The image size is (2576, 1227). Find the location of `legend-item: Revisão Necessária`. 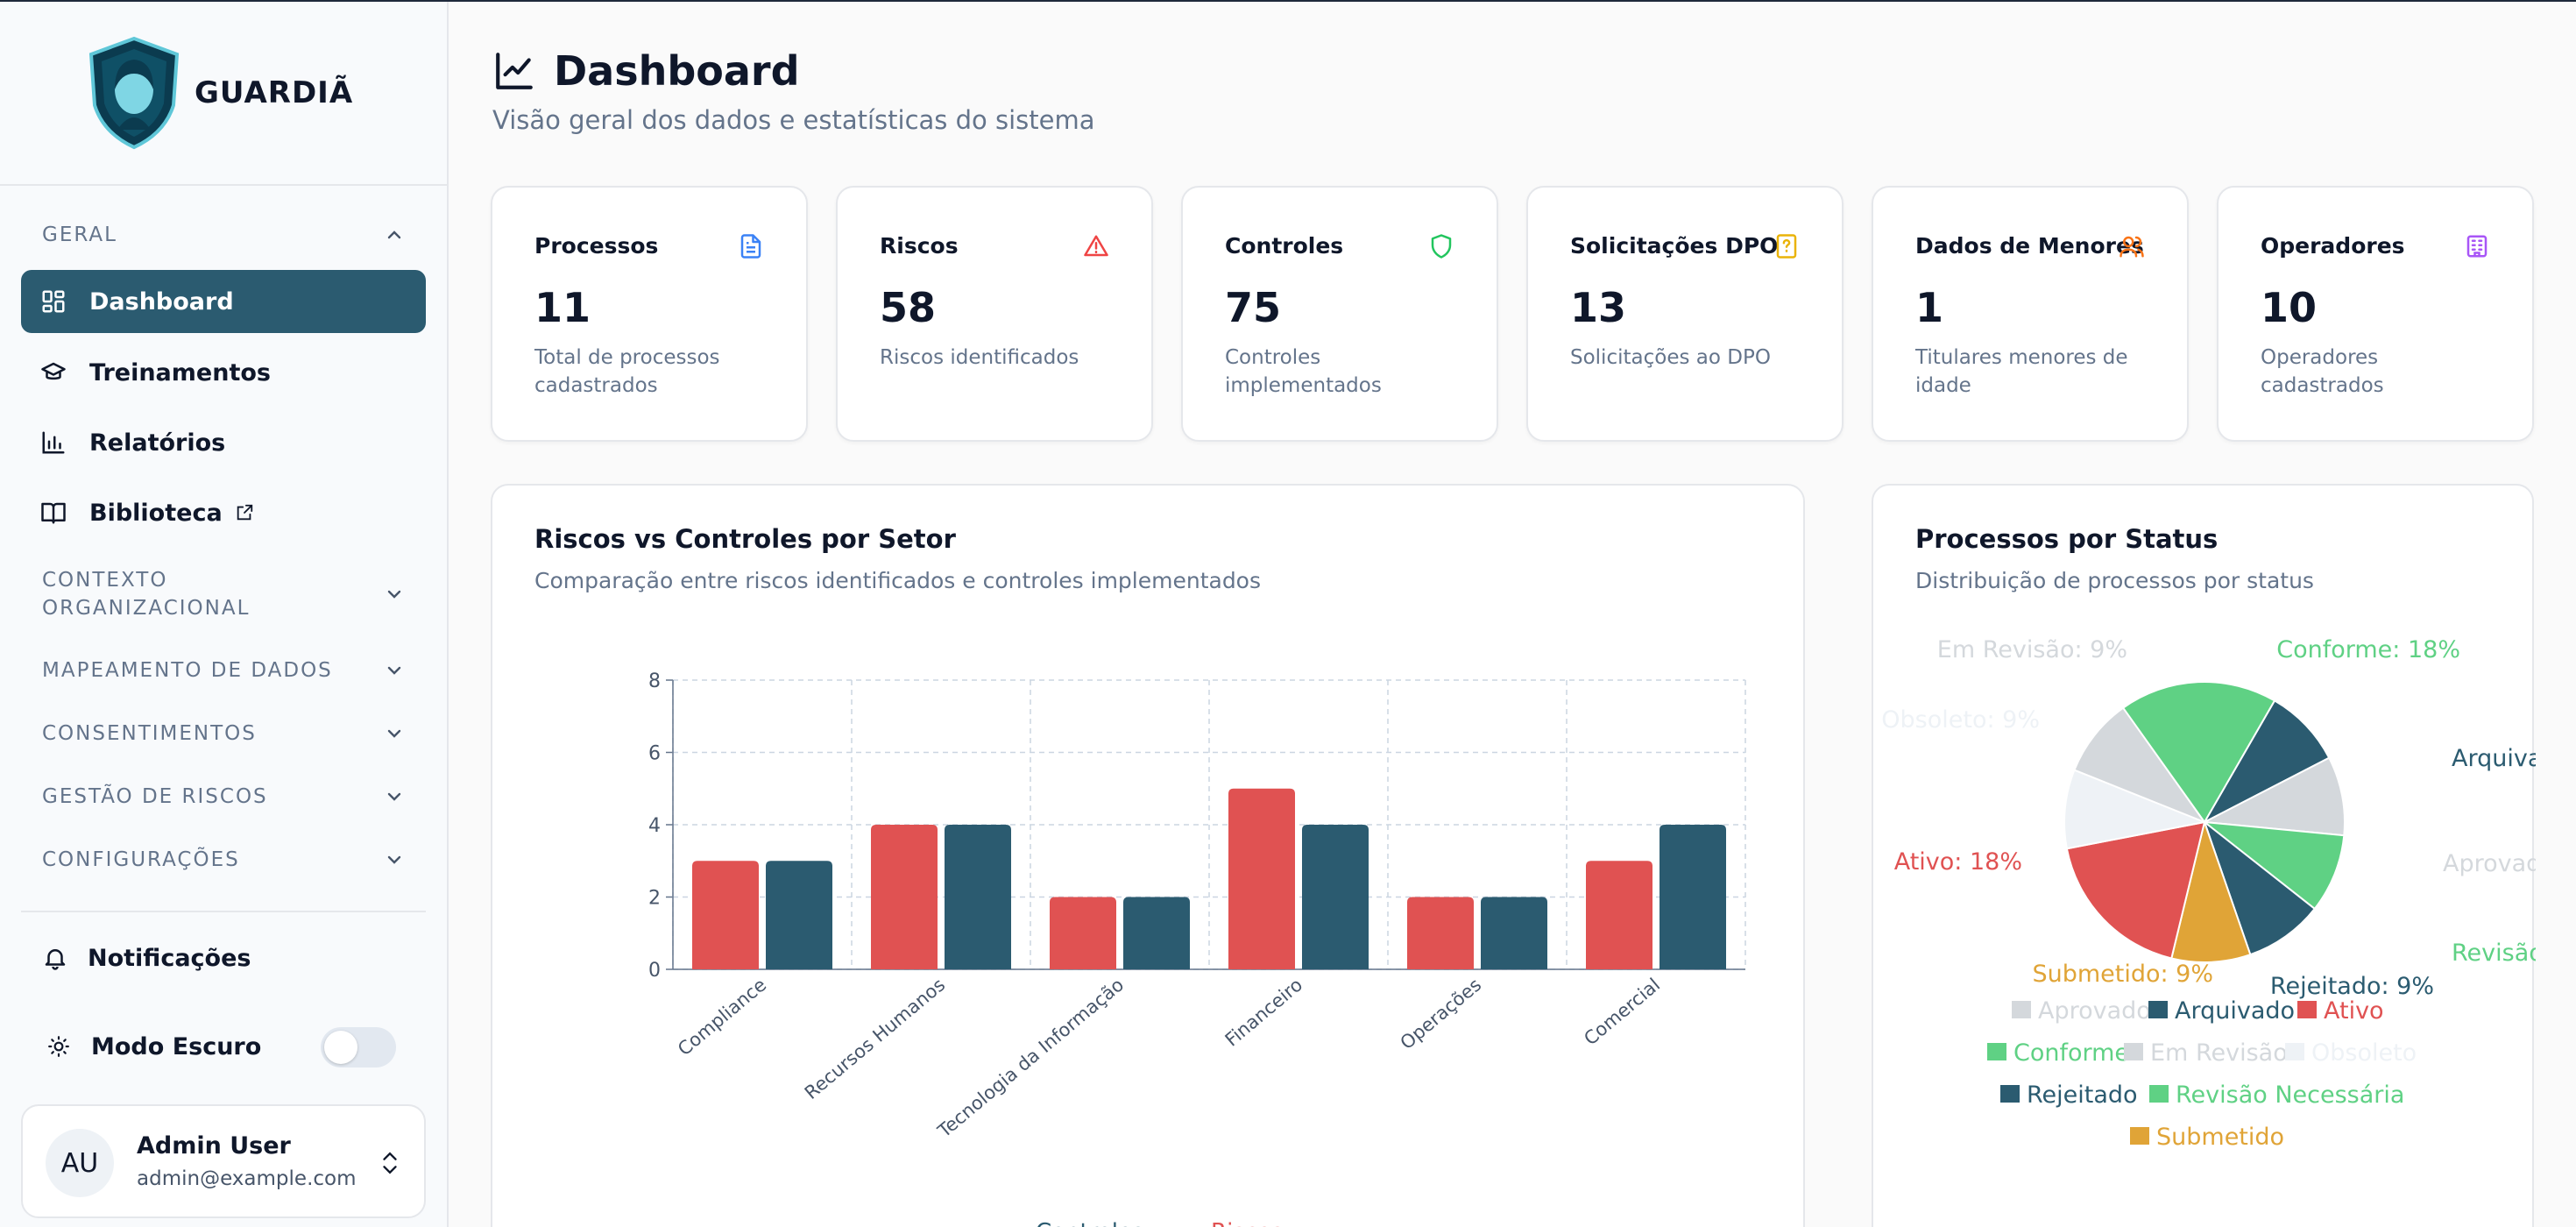

legend-item: Revisão Necessária is located at coordinates (2290, 1095).